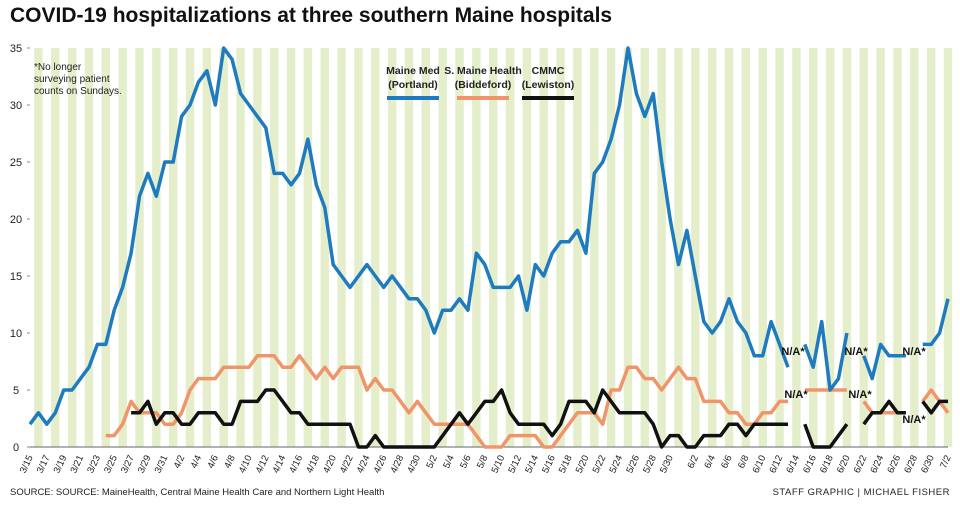  What do you see at coordinates (145, 464) in the screenshot?
I see `x-tick-label: 3/29` at bounding box center [145, 464].